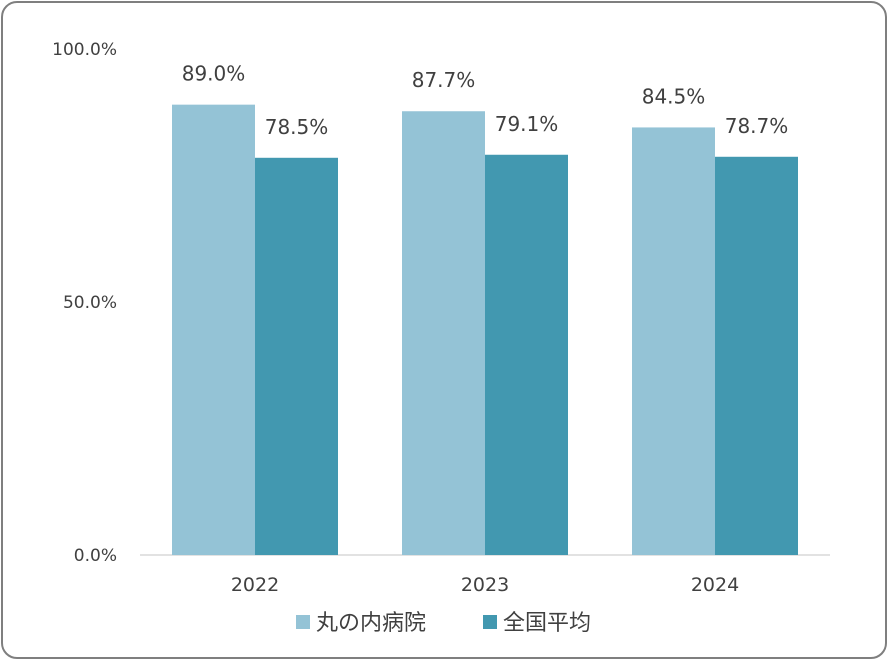  Describe the element at coordinates (84, 50) in the screenshot. I see `y-tick-label: 100.0%` at that location.